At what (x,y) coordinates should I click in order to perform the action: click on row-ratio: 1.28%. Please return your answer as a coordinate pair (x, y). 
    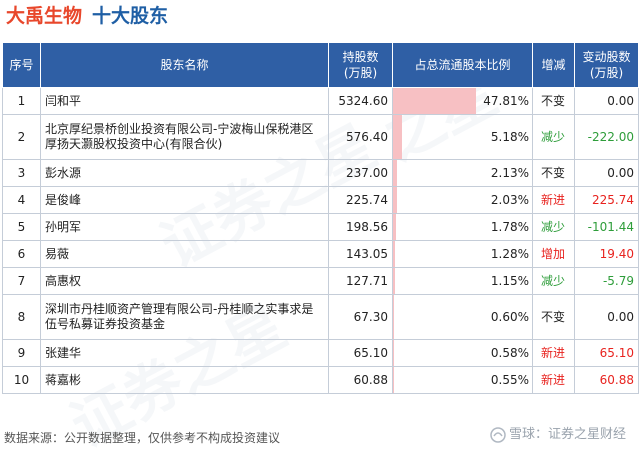
    Looking at the image, I should click on (462, 254).